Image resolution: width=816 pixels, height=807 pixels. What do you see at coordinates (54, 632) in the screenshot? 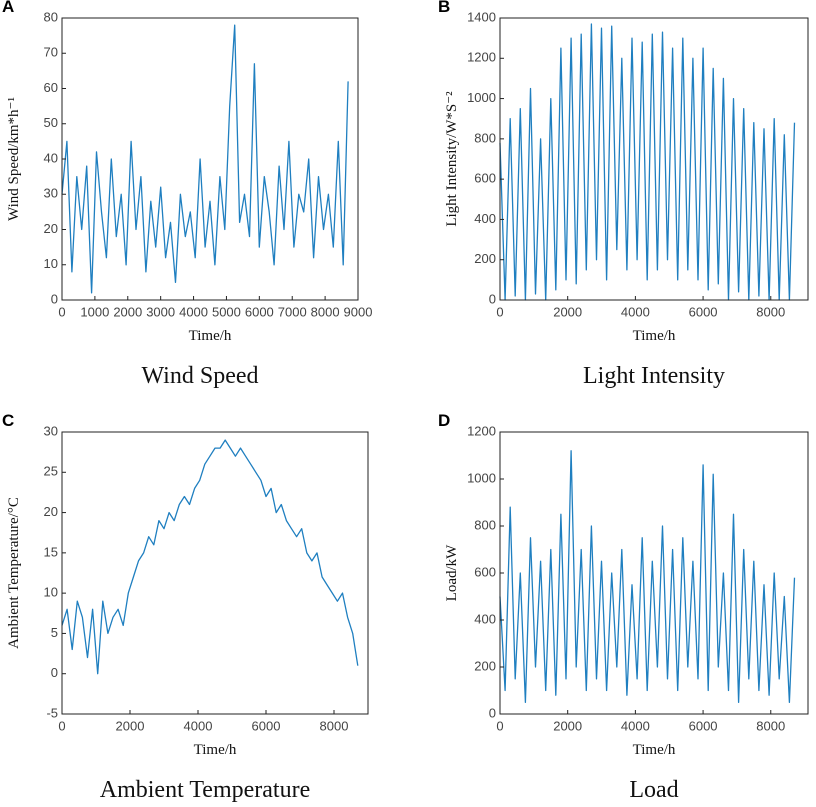
I see `y-tick-label: 5` at bounding box center [54, 632].